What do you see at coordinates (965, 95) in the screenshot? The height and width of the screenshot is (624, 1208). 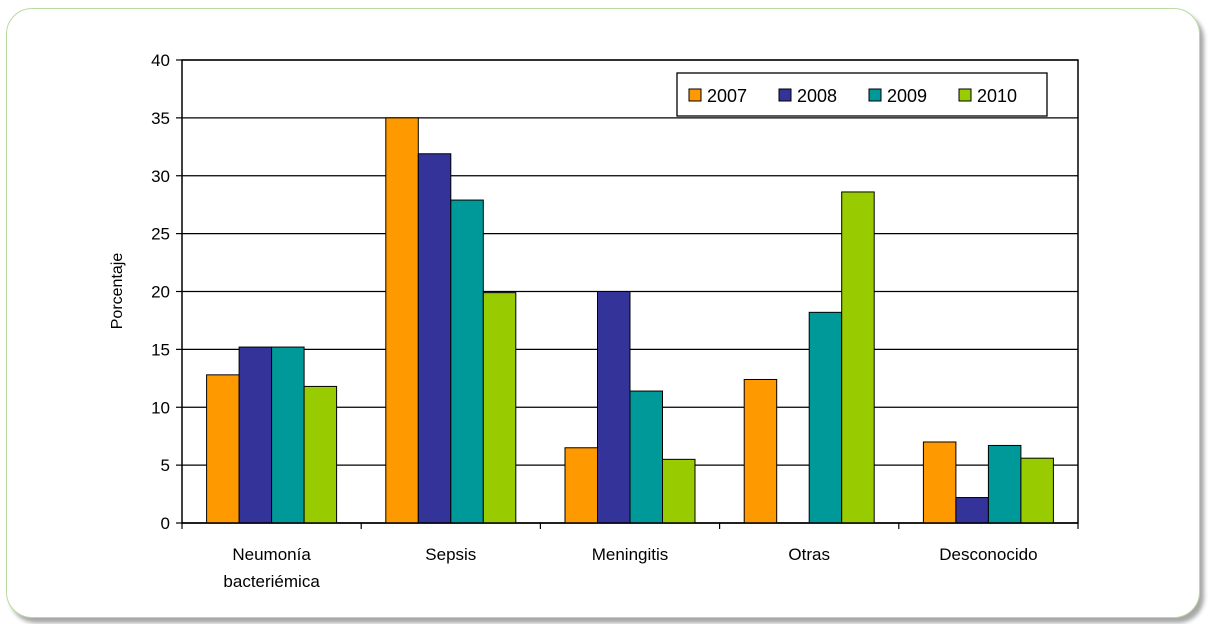 I see `legend-swatch-2010` at bounding box center [965, 95].